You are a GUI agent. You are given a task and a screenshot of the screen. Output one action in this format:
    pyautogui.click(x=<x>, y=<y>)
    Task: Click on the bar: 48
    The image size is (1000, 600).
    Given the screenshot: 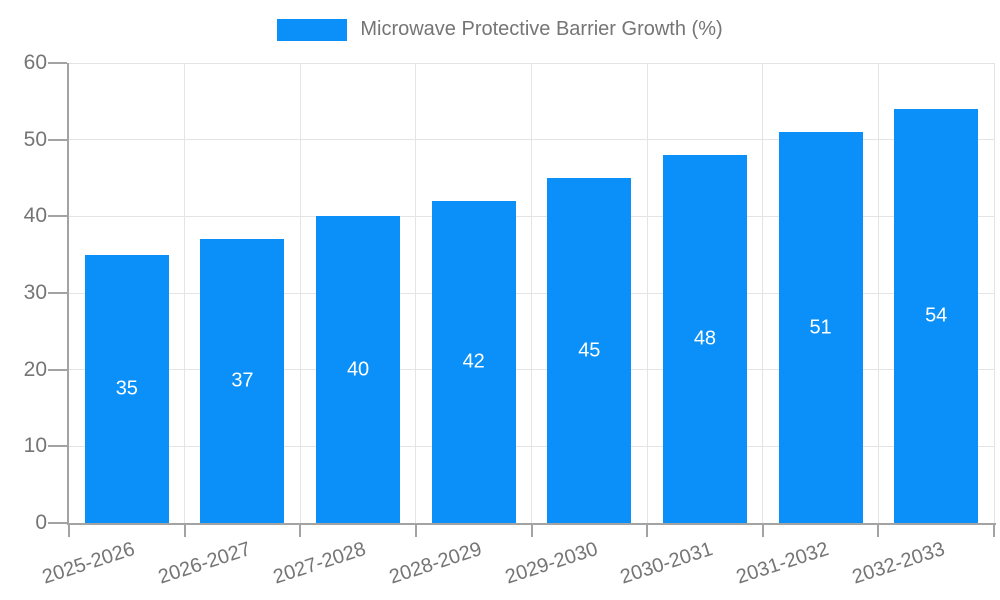 What is the action you would take?
    pyautogui.click(x=704, y=339)
    